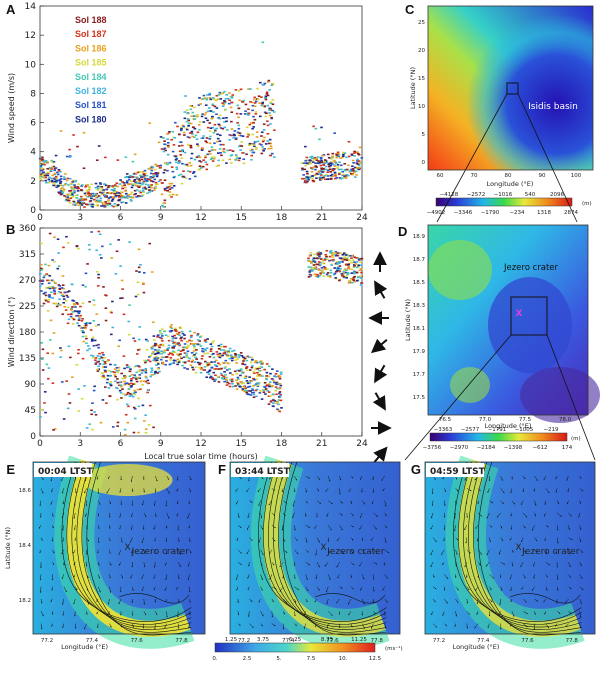 The image size is (600, 675). Describe the element at coordinates (531, 268) in the screenshot. I see `jezero-crater-label: Jezero crater` at that location.